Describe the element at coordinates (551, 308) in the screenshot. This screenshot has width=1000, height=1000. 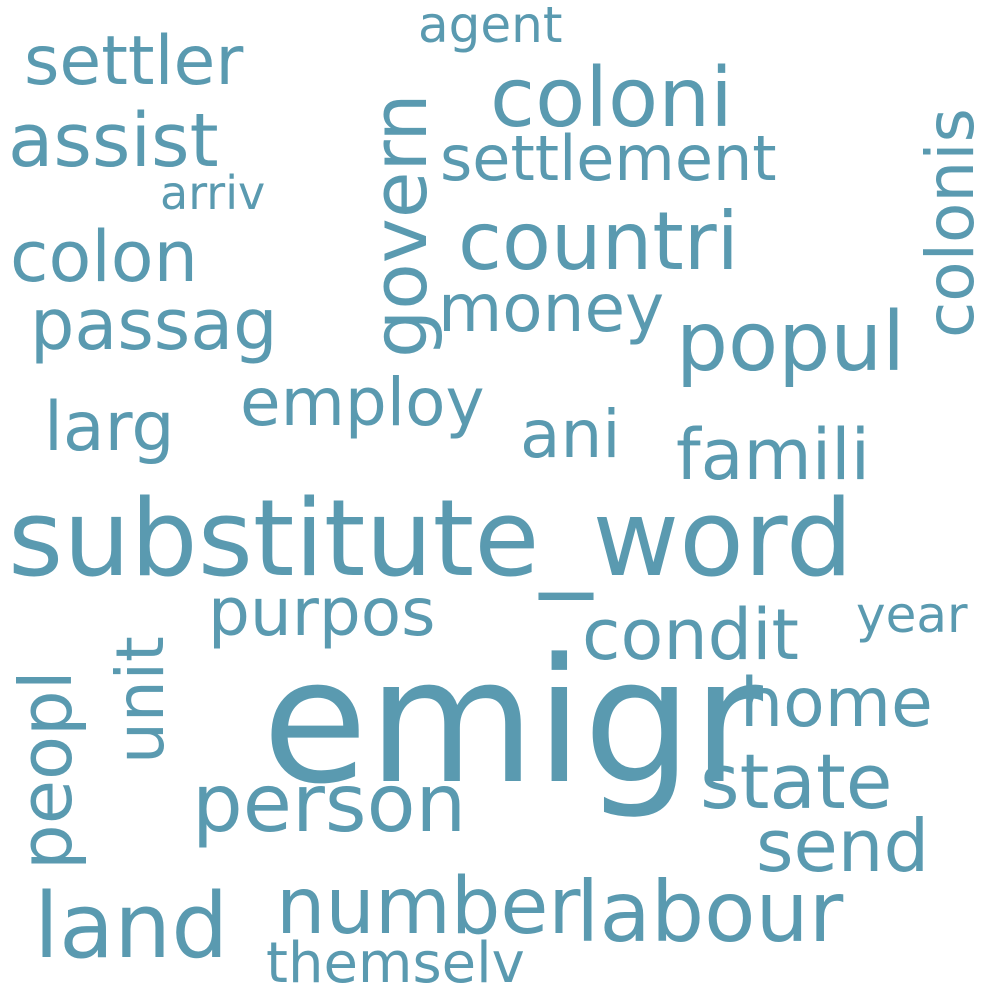
I see `word-money: money` at that location.